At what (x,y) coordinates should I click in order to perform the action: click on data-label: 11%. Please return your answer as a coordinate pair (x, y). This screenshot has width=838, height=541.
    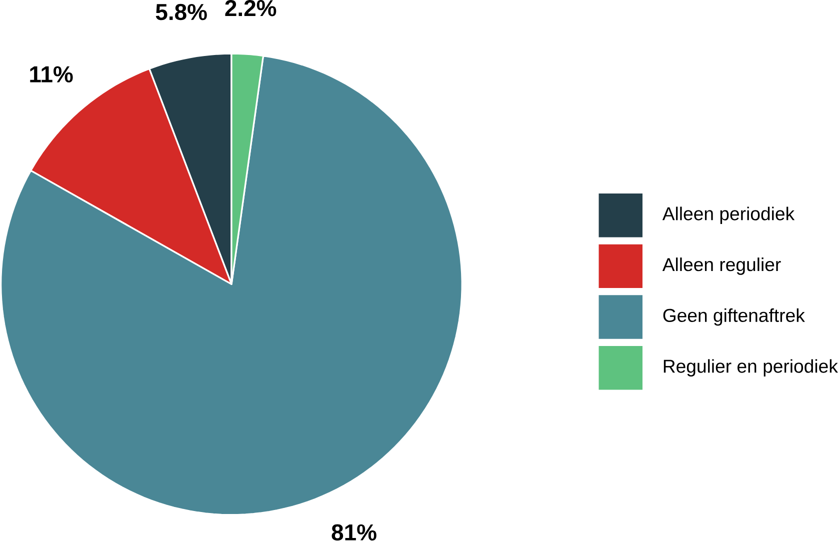
    Looking at the image, I should click on (51, 74).